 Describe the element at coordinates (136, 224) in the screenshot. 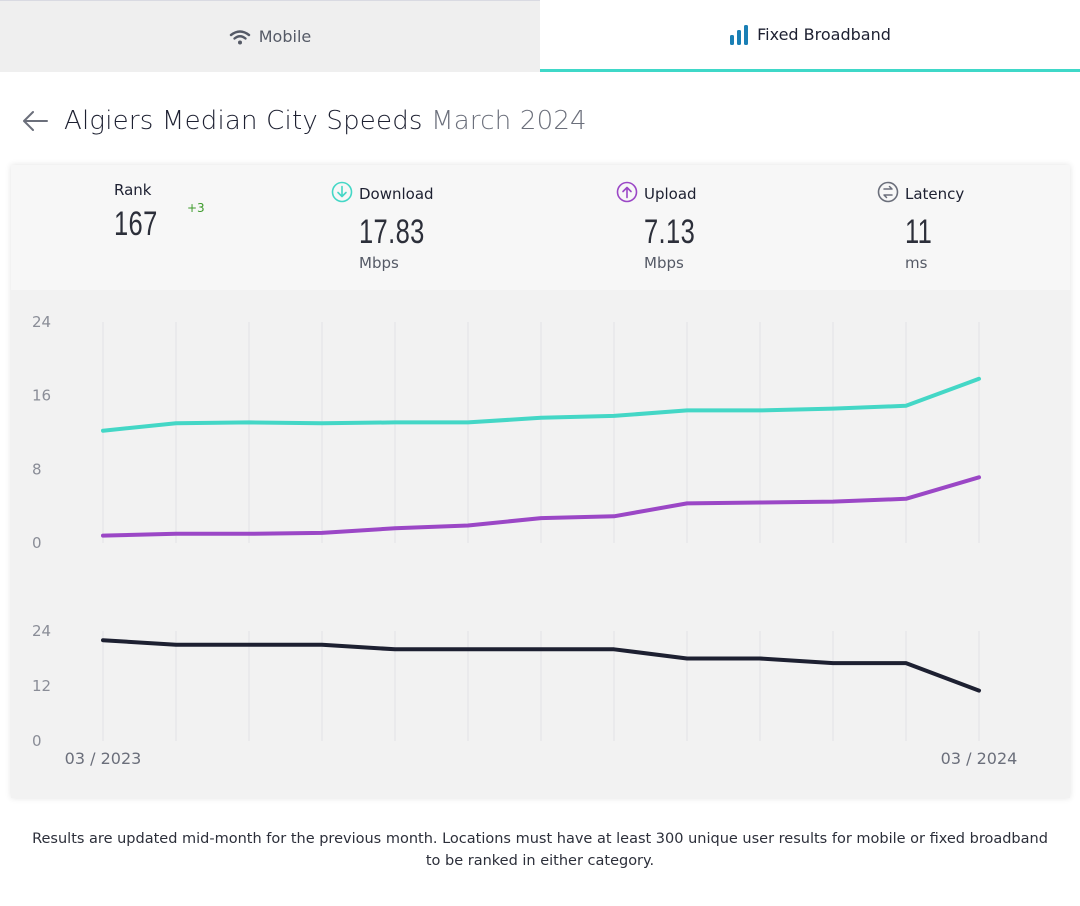

I see `rank-value: 167` at that location.